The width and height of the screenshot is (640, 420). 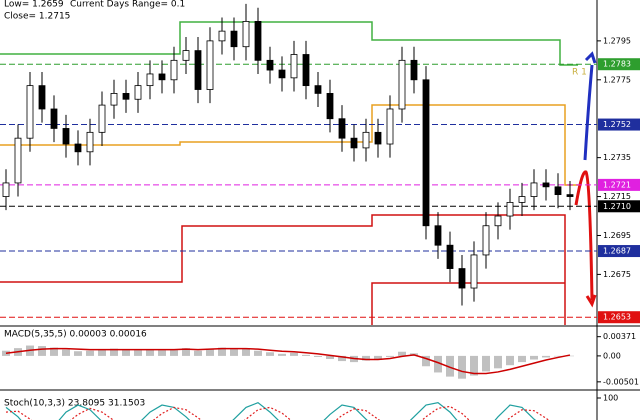 I want to click on y-tick-label: 0.00, so click(x=612, y=355).